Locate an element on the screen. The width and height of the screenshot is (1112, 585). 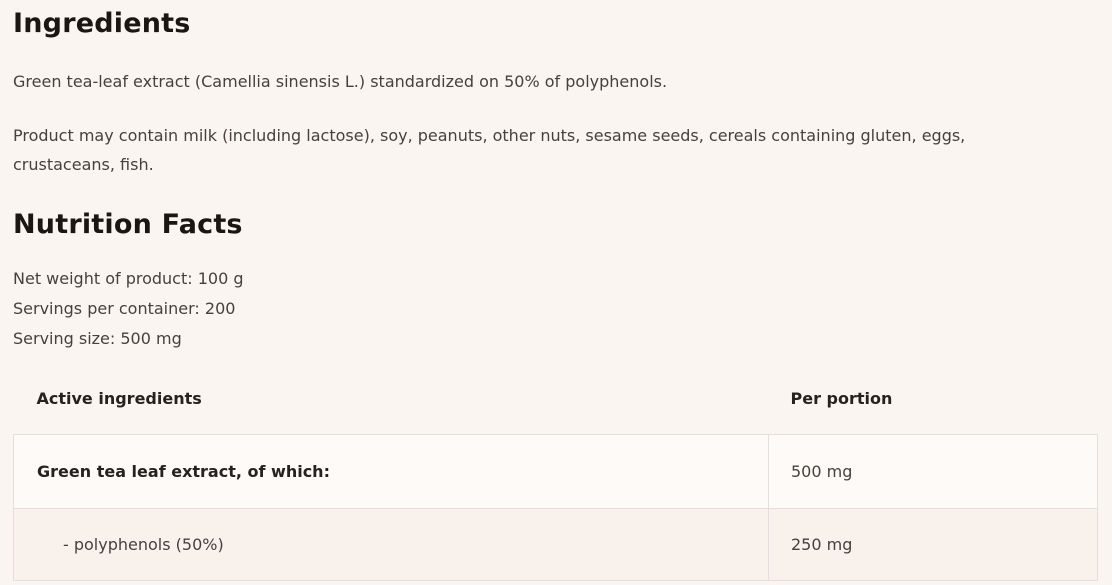
per-portion-value-cell: 250 mg is located at coordinates (933, 544).